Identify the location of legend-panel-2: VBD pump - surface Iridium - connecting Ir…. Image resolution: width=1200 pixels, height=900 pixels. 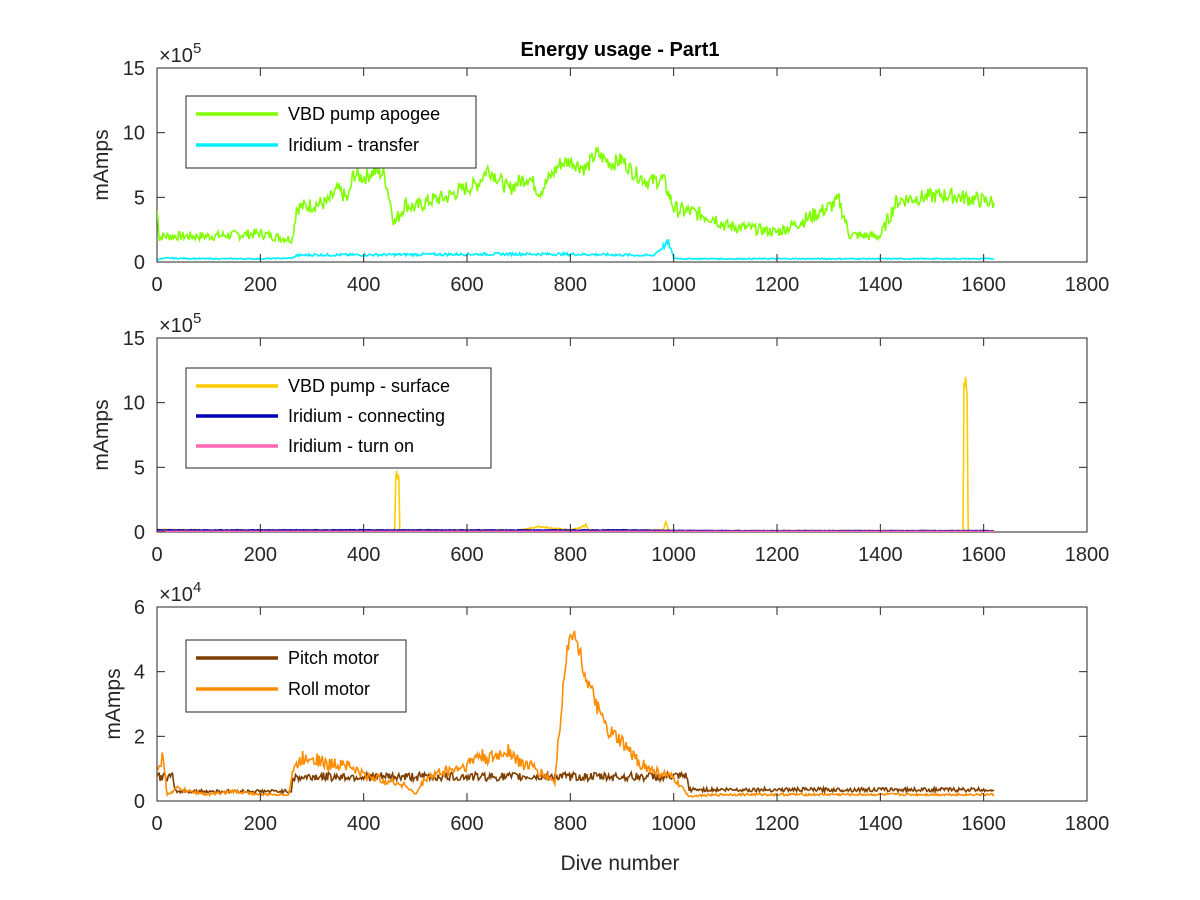
(338, 418).